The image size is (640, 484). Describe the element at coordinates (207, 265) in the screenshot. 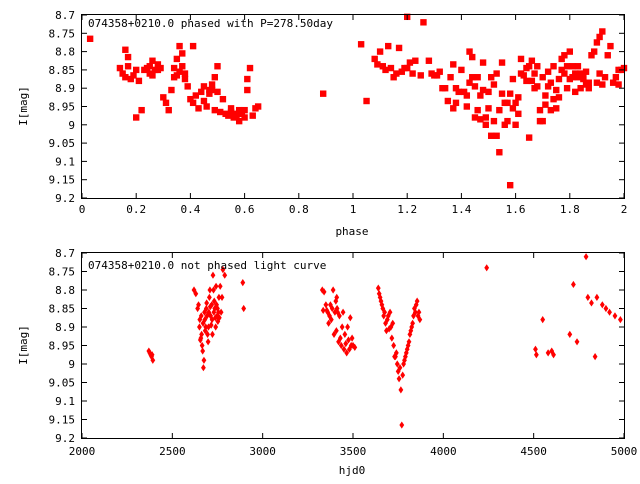

I see `unphased-chart-title: 074358+0210.0 not phased light curve` at that location.